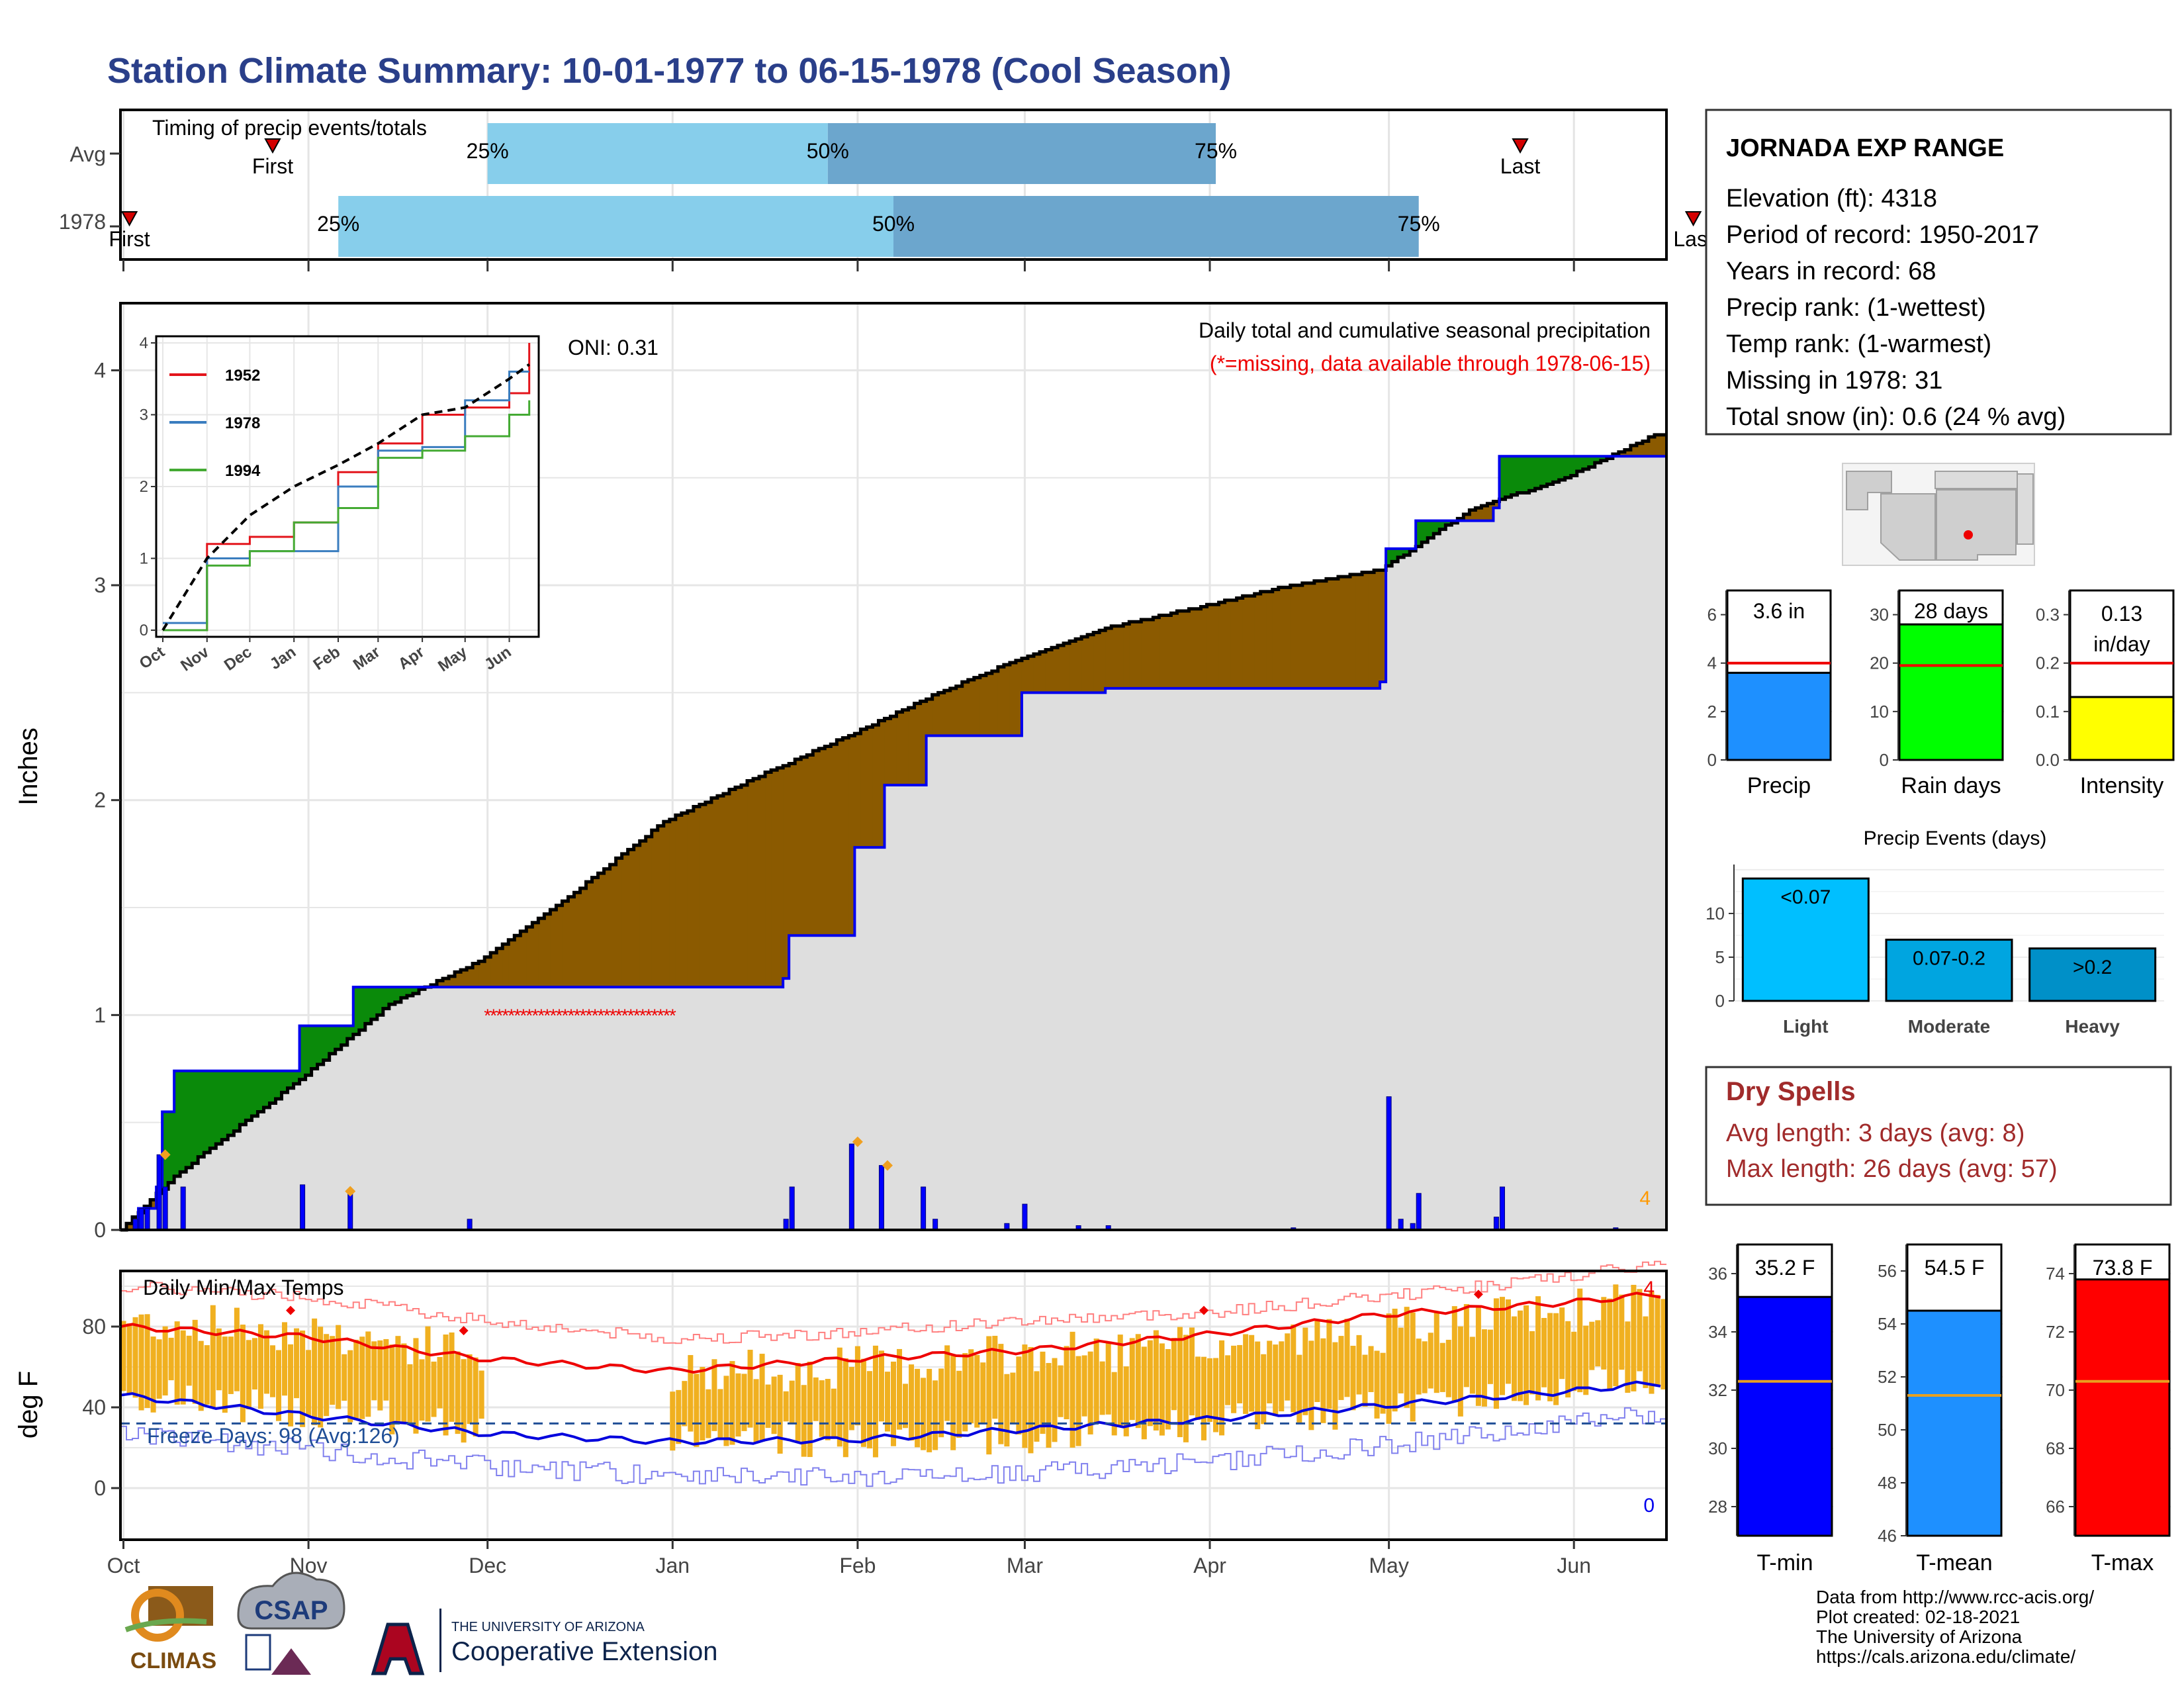 The image size is (2184, 1688). What do you see at coordinates (828, 151) in the screenshot?
I see `timing-q50-label: 50%` at bounding box center [828, 151].